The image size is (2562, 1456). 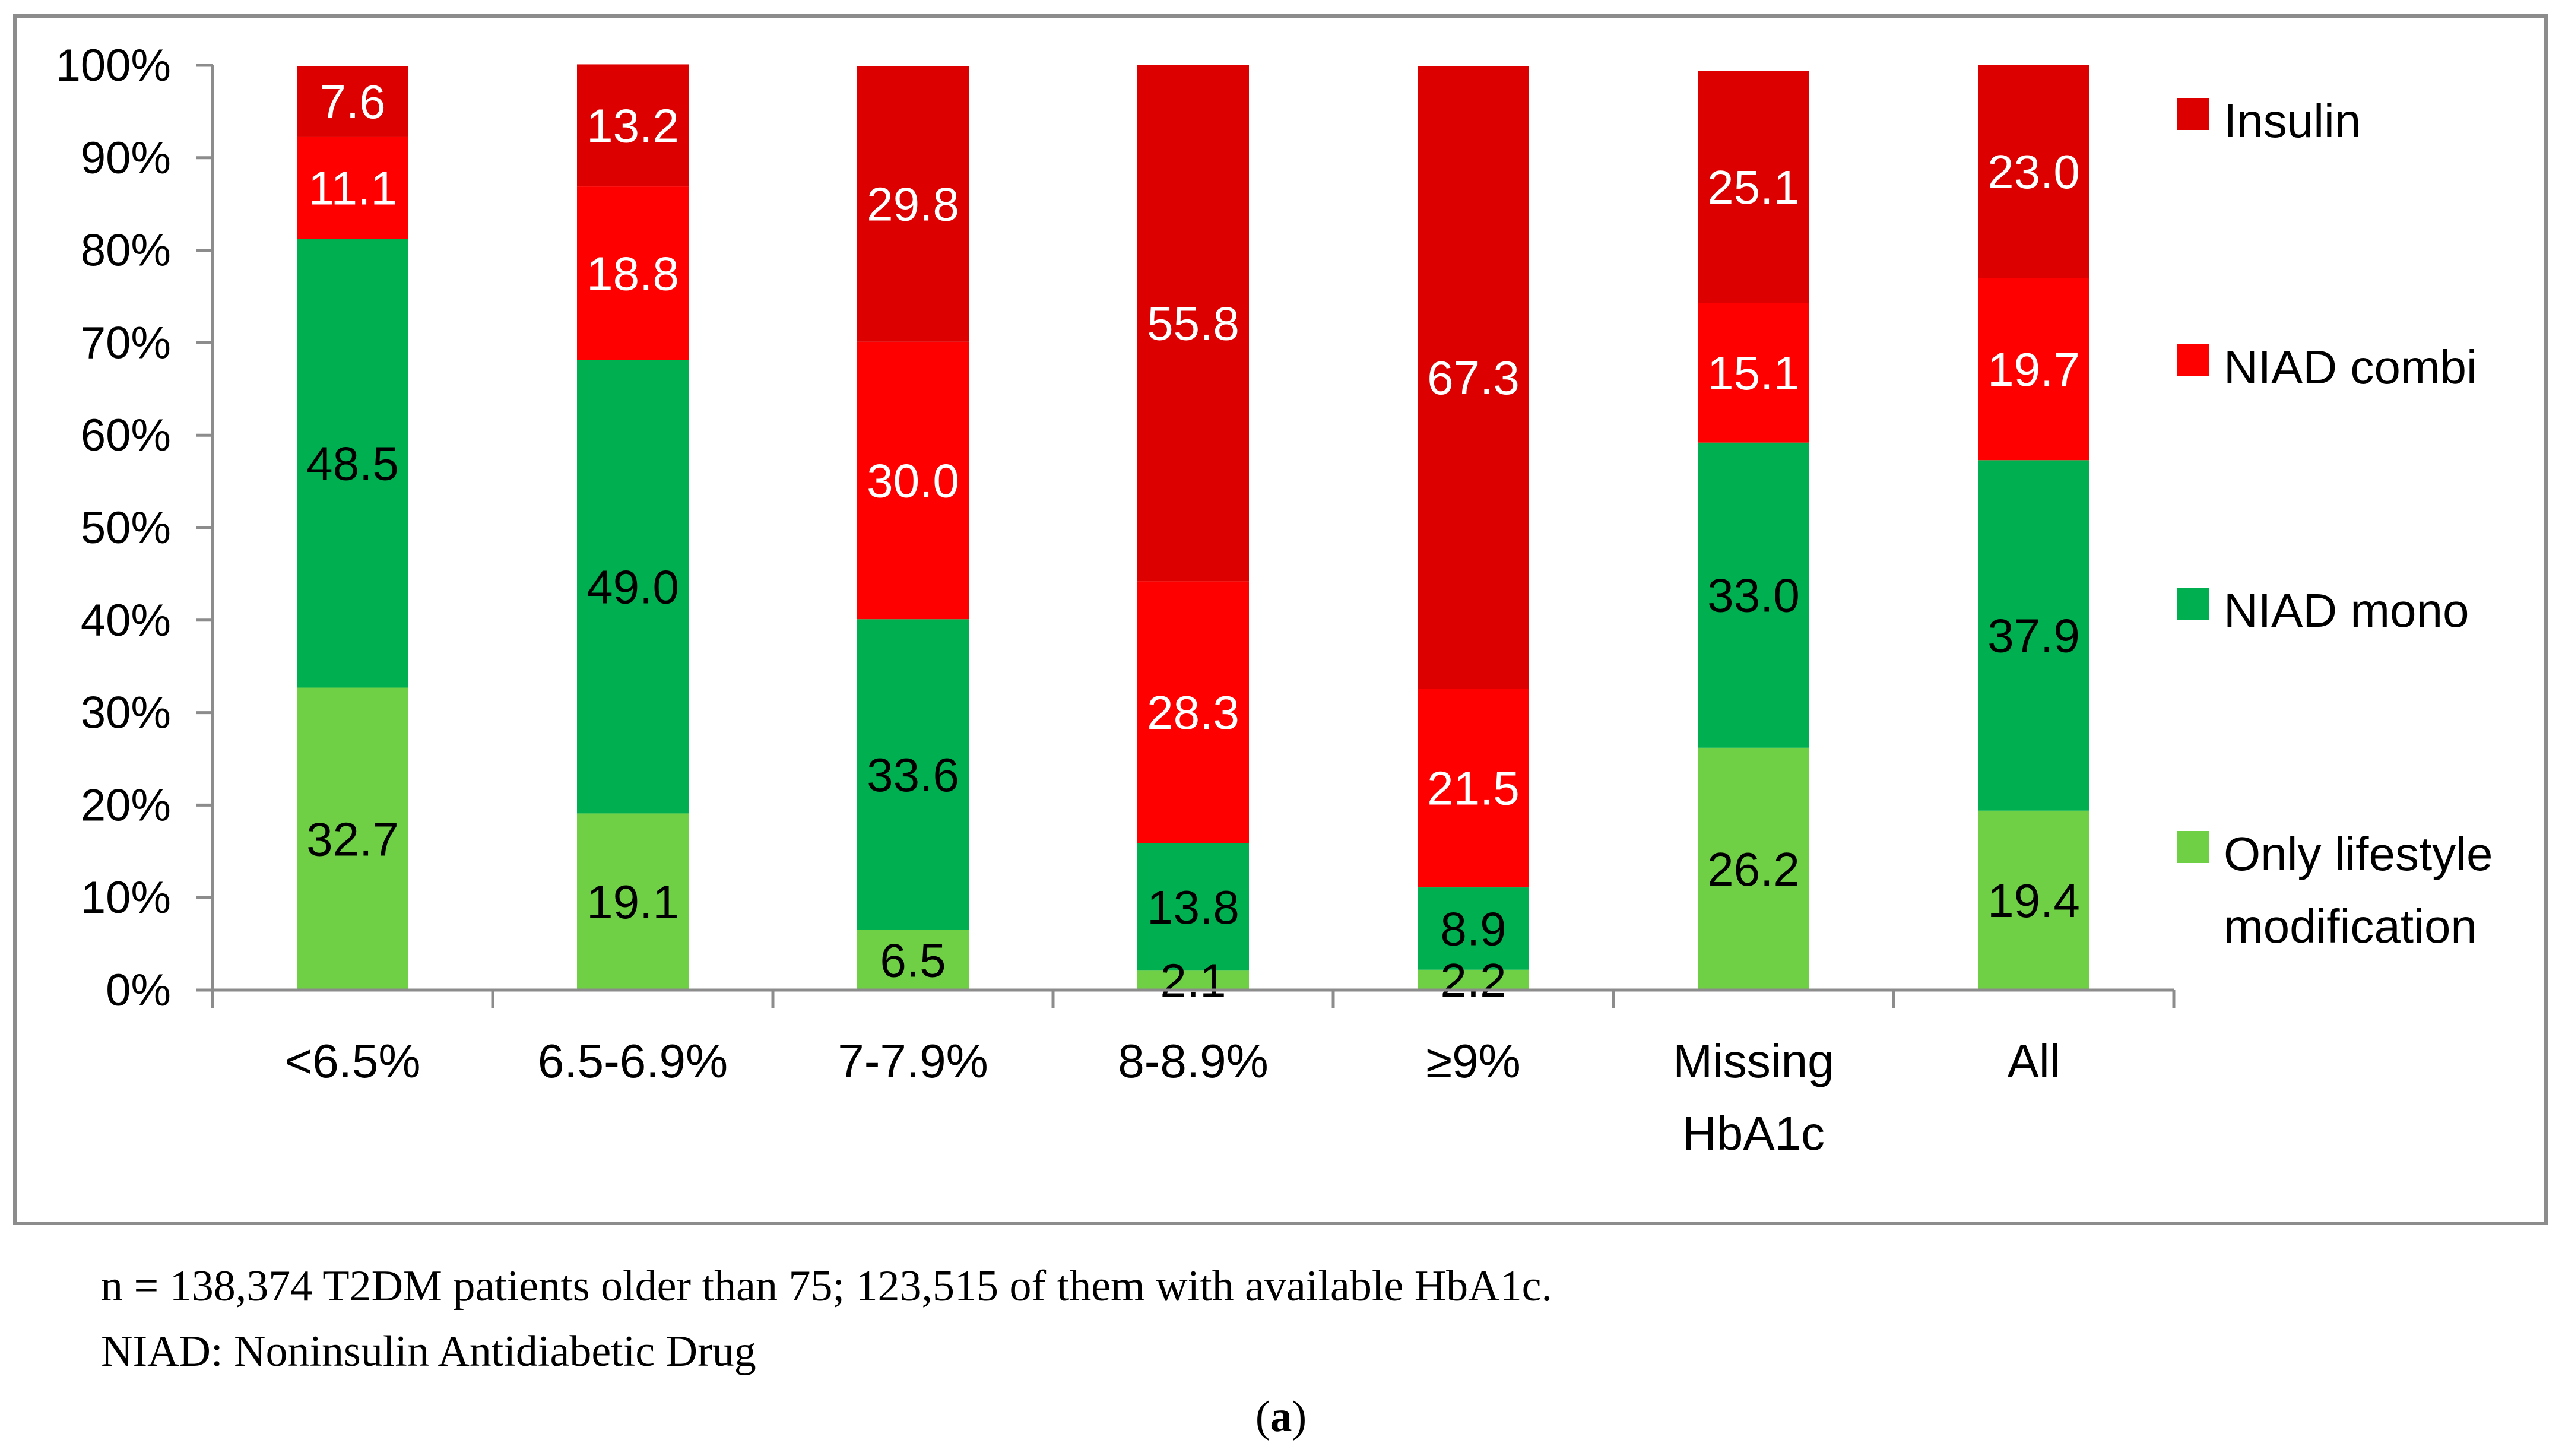 I want to click on y-tick-label: 50%, so click(x=126, y=528).